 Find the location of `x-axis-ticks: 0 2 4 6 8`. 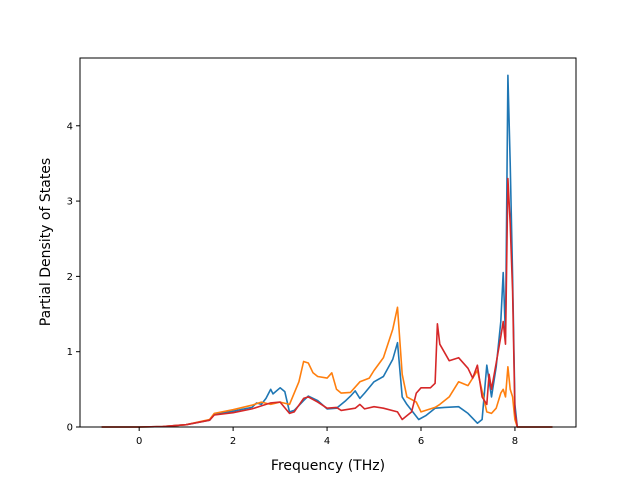

x-axis-ticks: 0 2 4 6 8 is located at coordinates (327, 437).